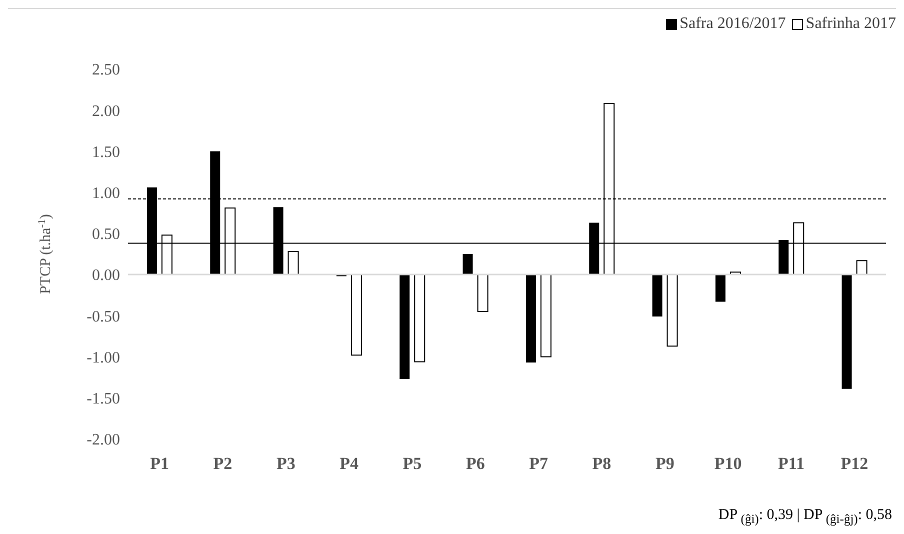 This screenshot has width=904, height=534. Describe the element at coordinates (106, 193) in the screenshot. I see `y-tick-label: 1.00` at that location.